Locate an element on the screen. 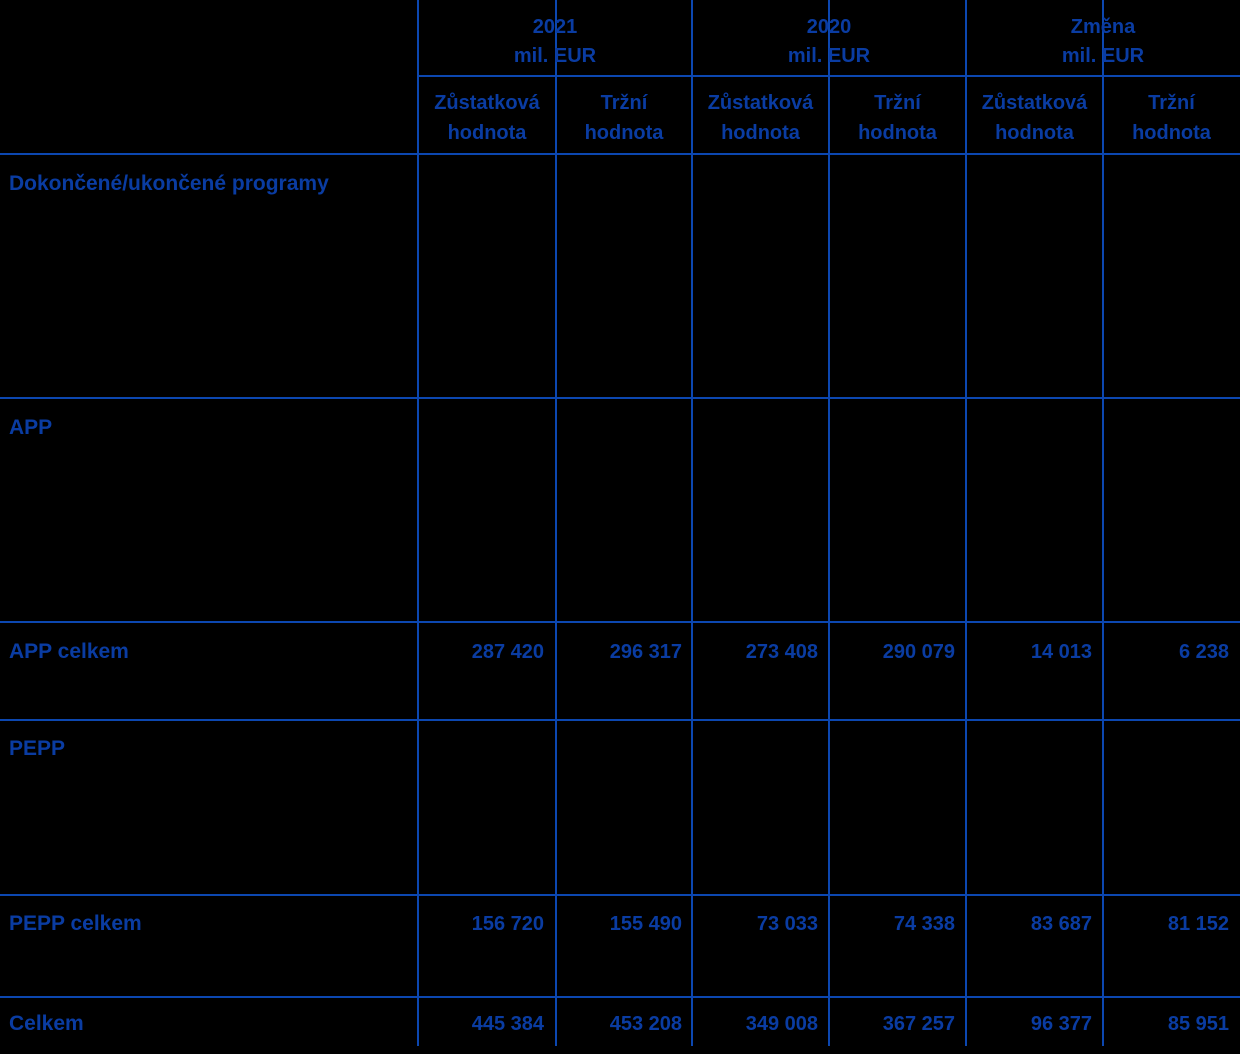 Image resolution: width=1240 pixels, height=1054 pixels. value-cell: 367 257 is located at coordinates (918, 1024).